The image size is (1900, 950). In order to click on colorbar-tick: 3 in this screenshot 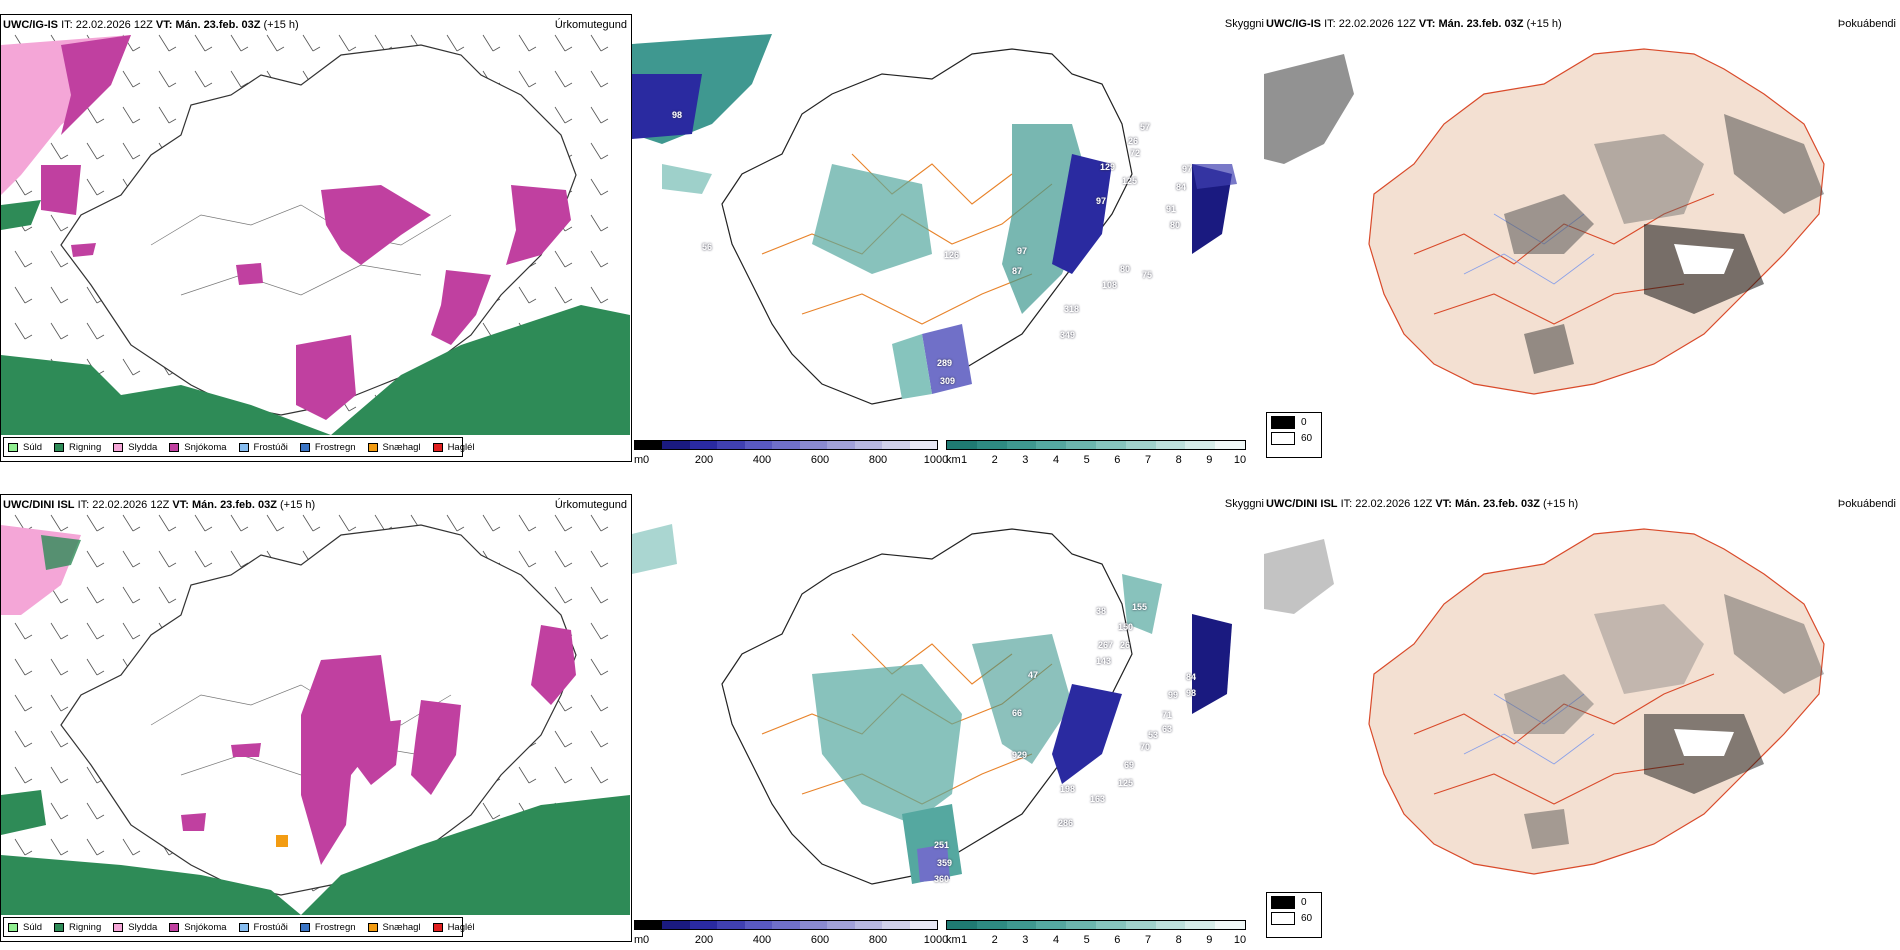, I will do `click(1025, 940)`.